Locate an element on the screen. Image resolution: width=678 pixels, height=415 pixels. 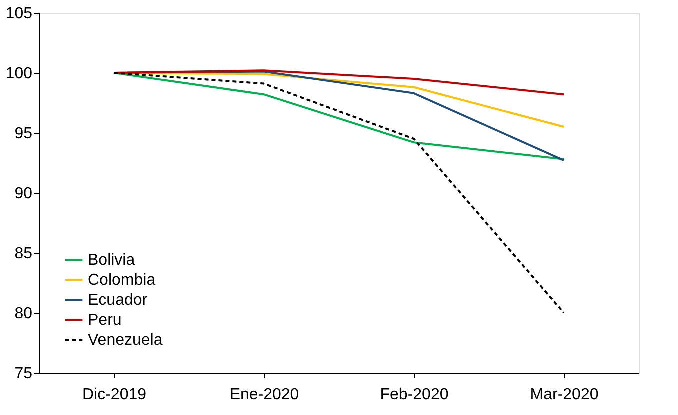
y-tick-label: 105 is located at coordinates (19, 14).